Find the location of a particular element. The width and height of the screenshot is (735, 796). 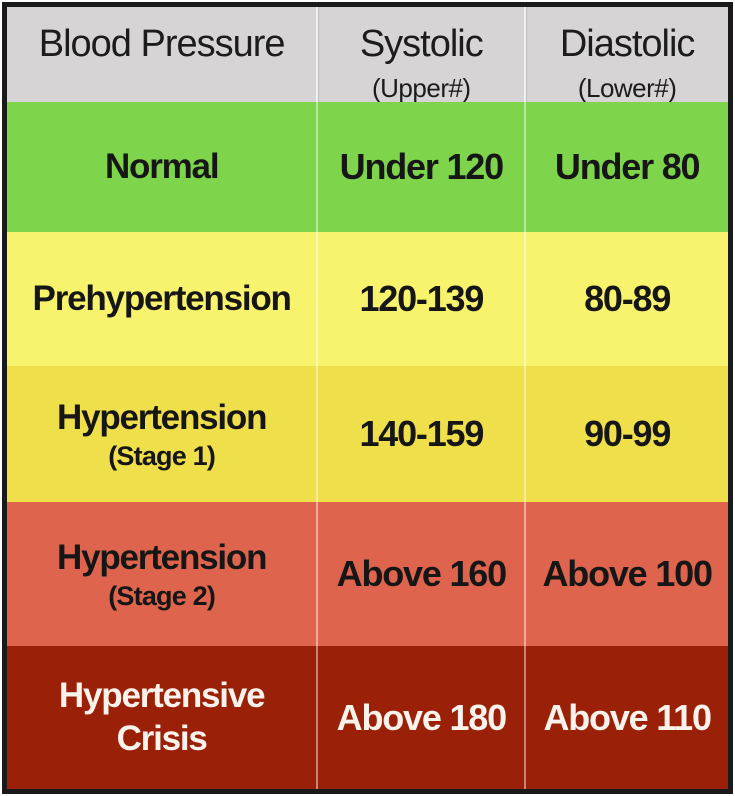

header-title-systolic: Systolic is located at coordinates (421, 44).